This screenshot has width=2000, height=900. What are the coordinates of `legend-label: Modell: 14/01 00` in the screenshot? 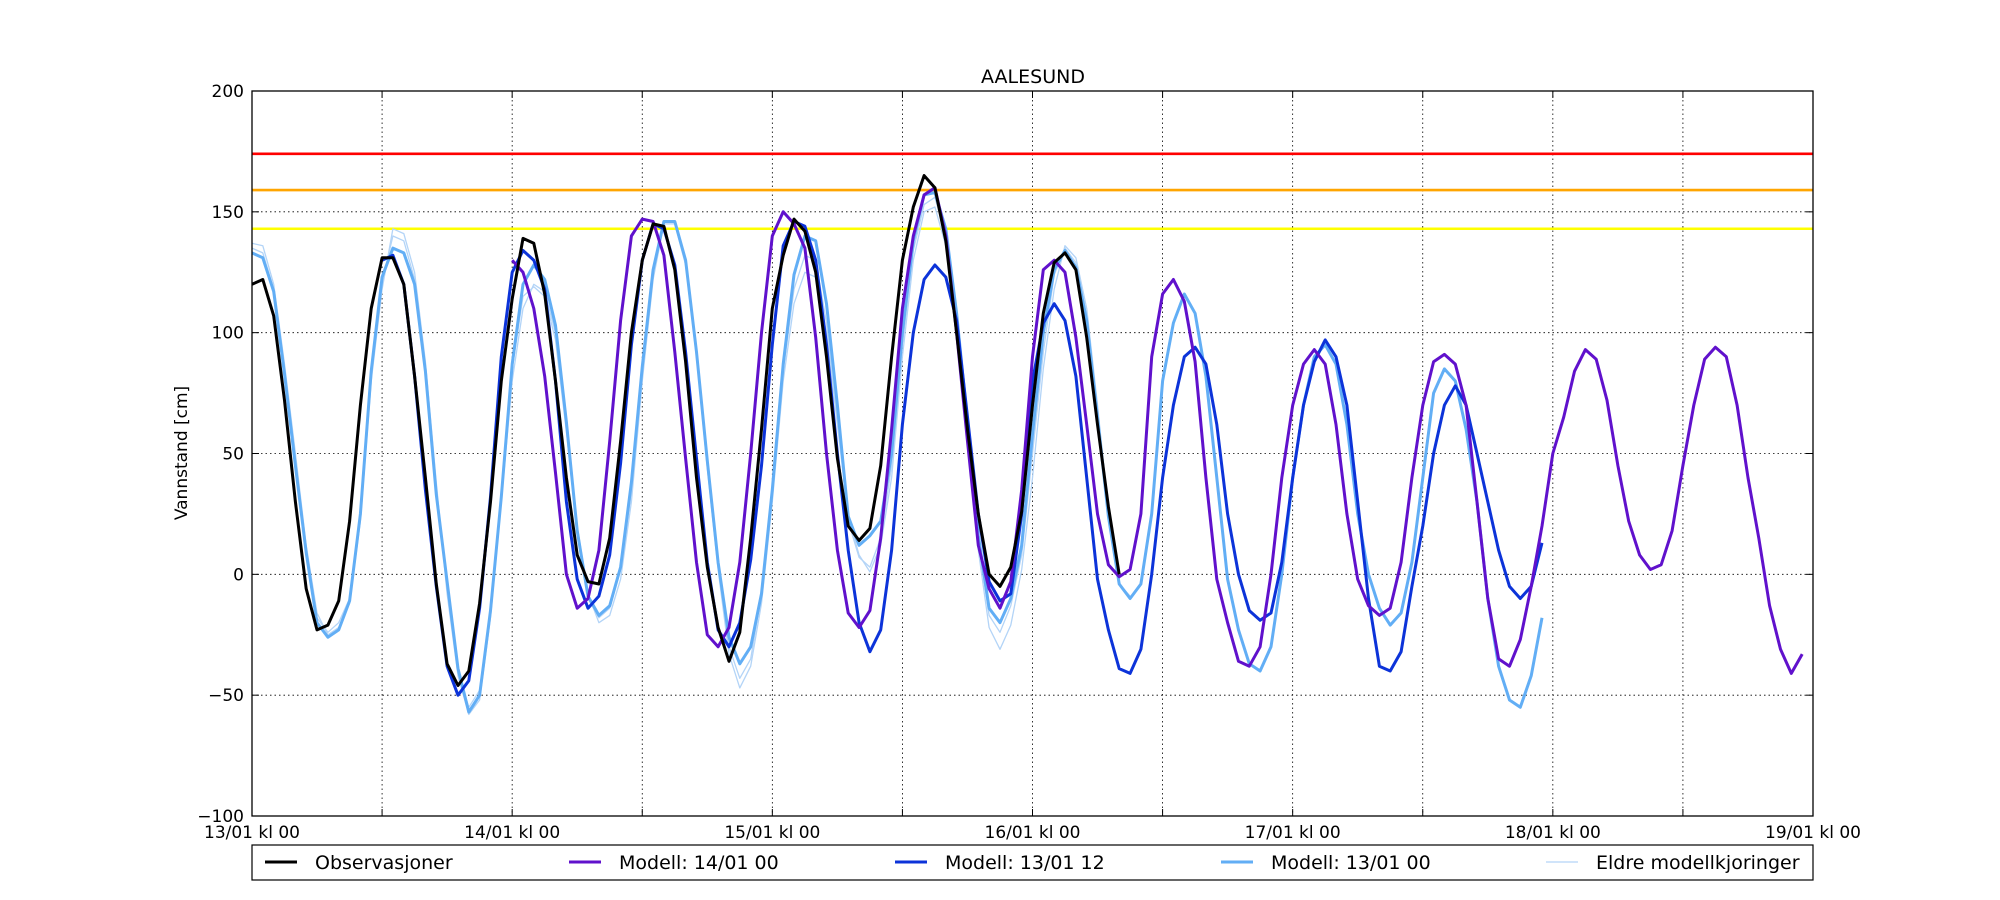 It's located at (699, 863).